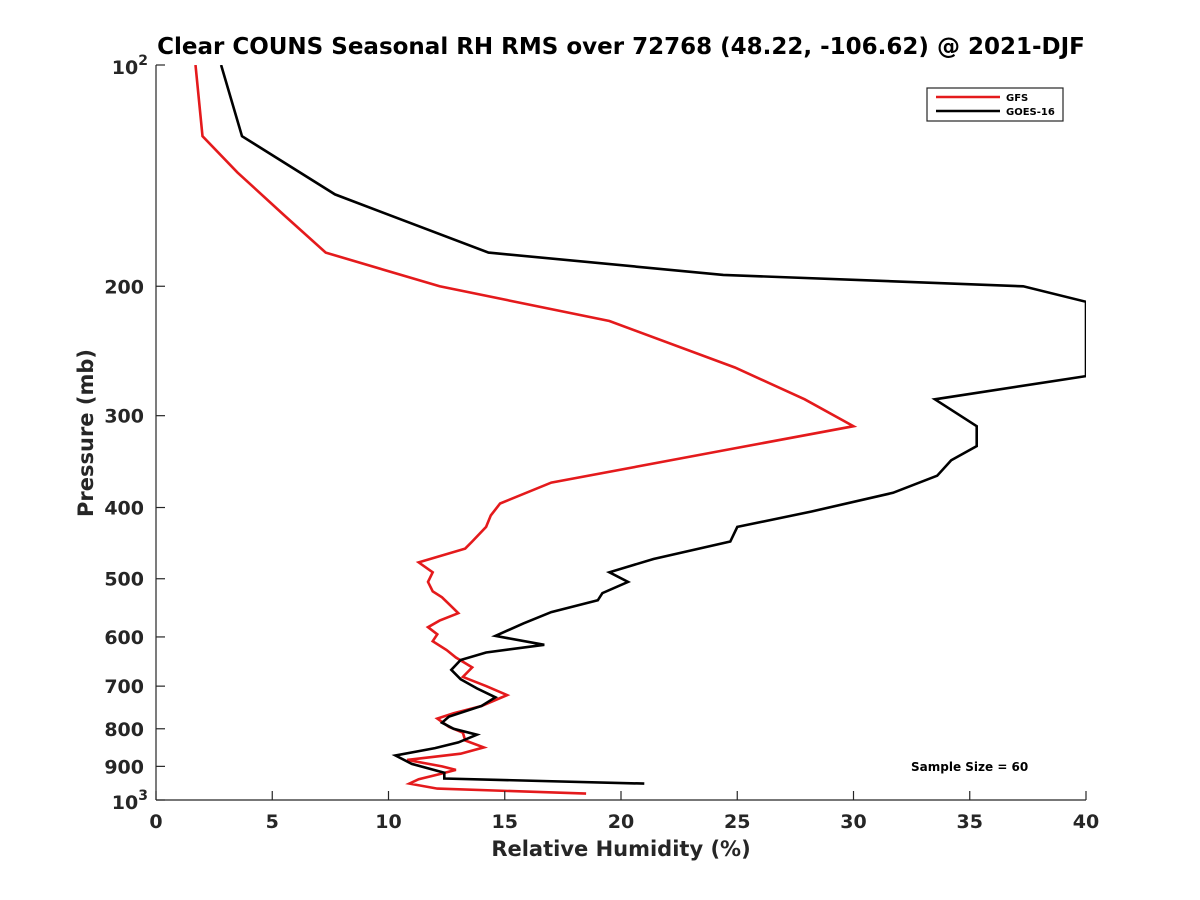 Image resolution: width=1200 pixels, height=900 pixels. What do you see at coordinates (124, 509) in the screenshot?
I see `y-tick-label: 400` at bounding box center [124, 509].